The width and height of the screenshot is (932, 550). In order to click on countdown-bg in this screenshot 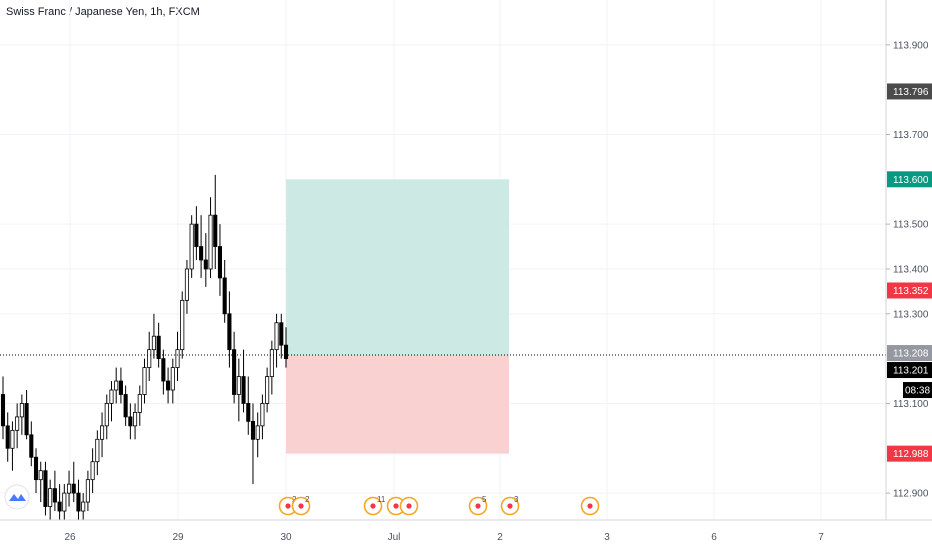, I will do `click(917, 390)`.